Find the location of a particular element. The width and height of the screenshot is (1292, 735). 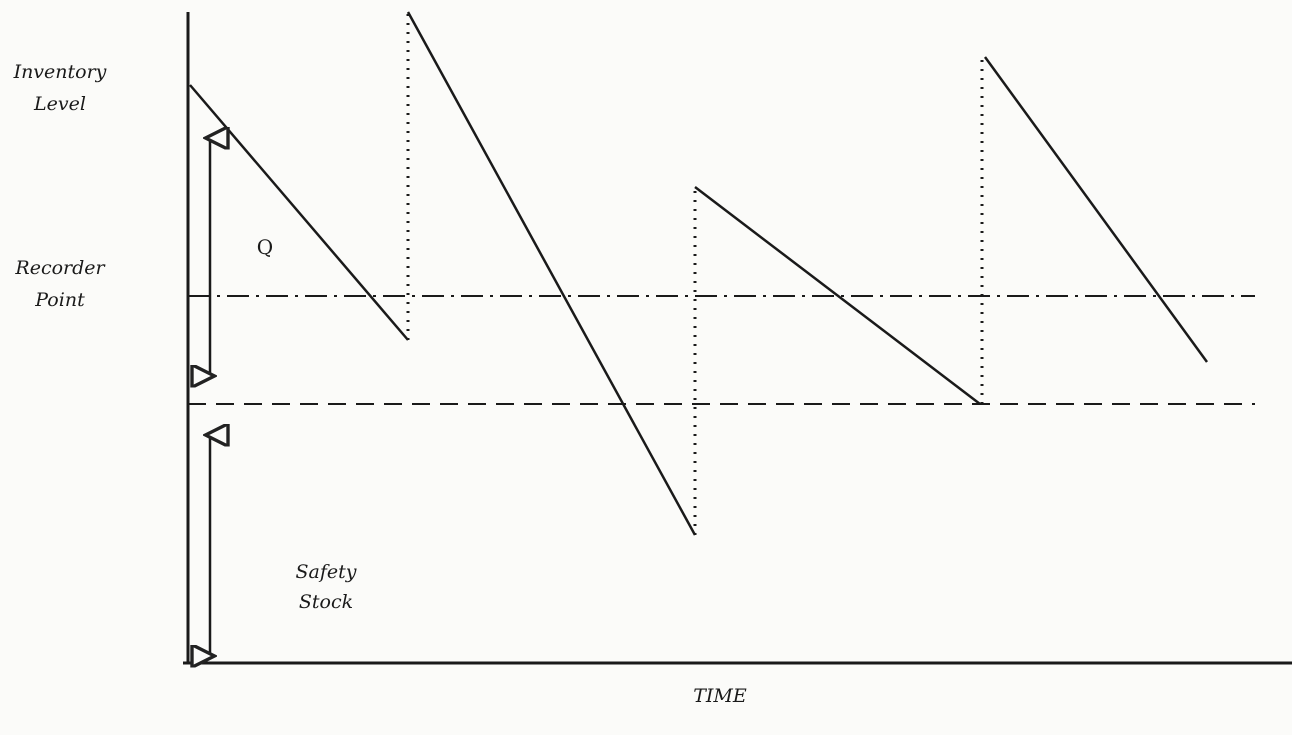

safety-label: Stock is located at coordinates (326, 602).